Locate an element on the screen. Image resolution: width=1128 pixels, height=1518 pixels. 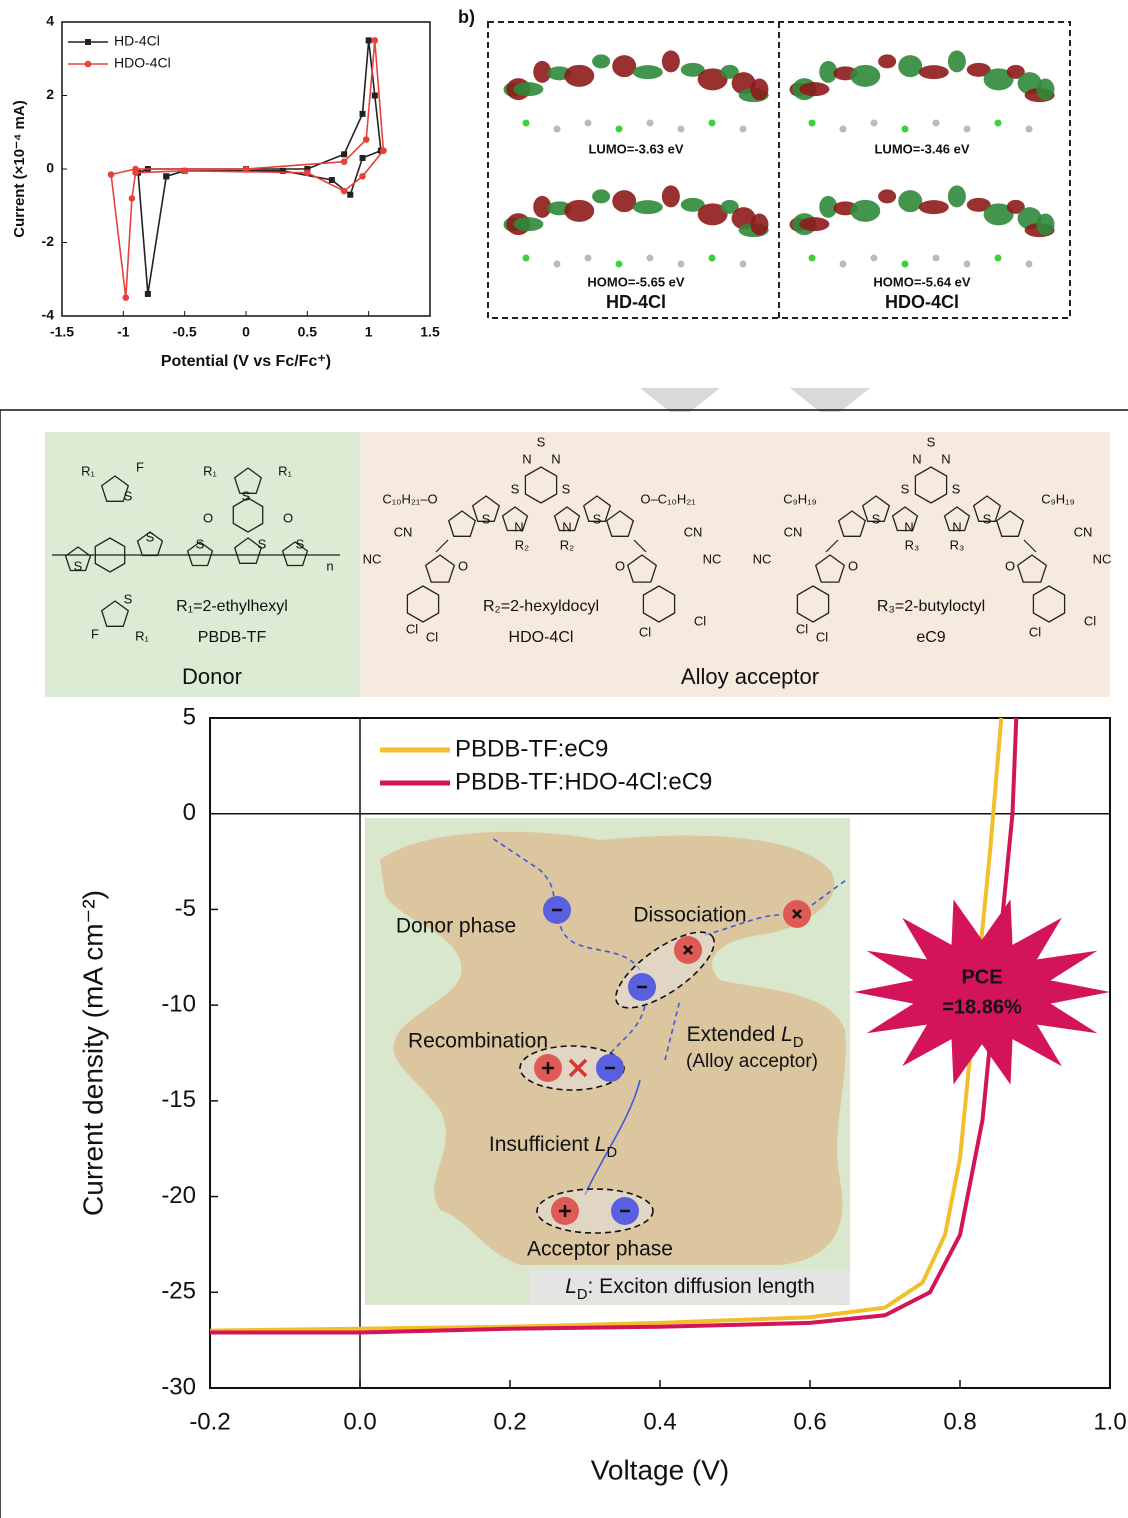
y-tick-label: -2 is located at coordinates (48, 241).